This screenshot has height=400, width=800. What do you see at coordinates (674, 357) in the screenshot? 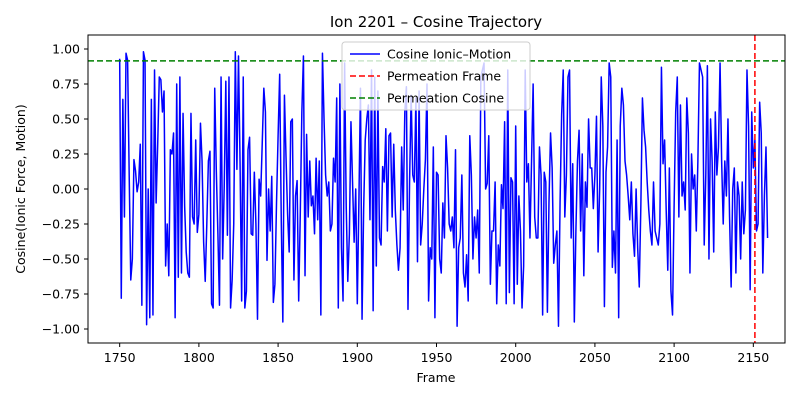
I see `x-tick-label: 2100` at bounding box center [674, 357].